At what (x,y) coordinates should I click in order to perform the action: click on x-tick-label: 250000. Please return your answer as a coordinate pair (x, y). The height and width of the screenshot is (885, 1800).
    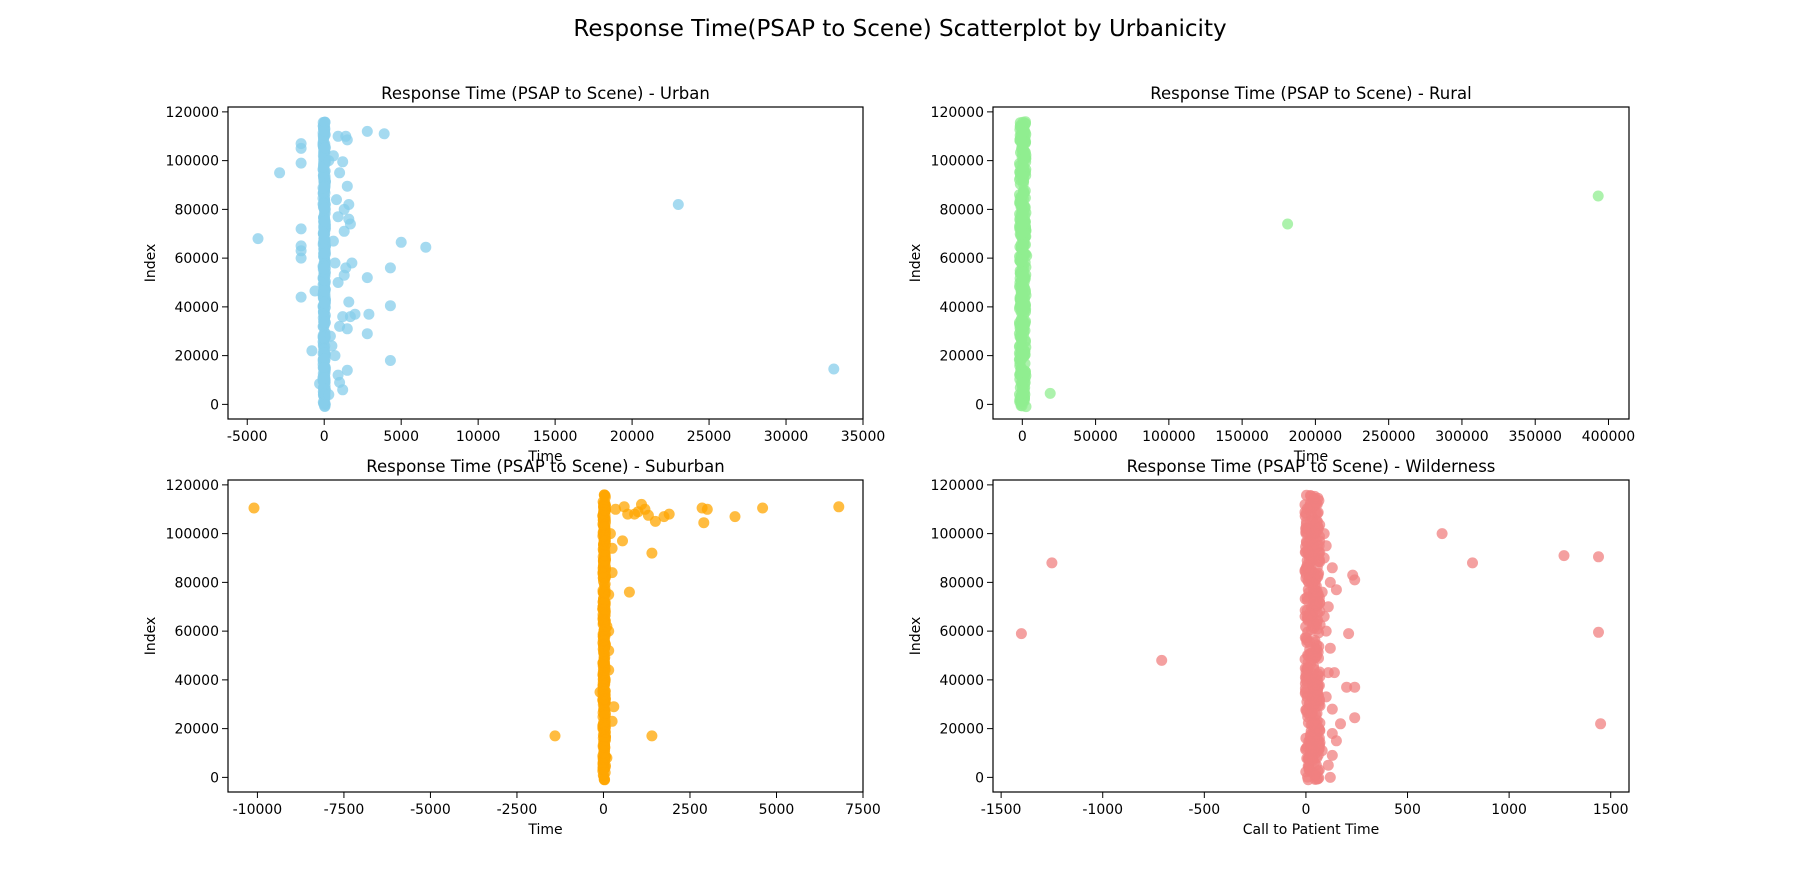
    Looking at the image, I should click on (1388, 437).